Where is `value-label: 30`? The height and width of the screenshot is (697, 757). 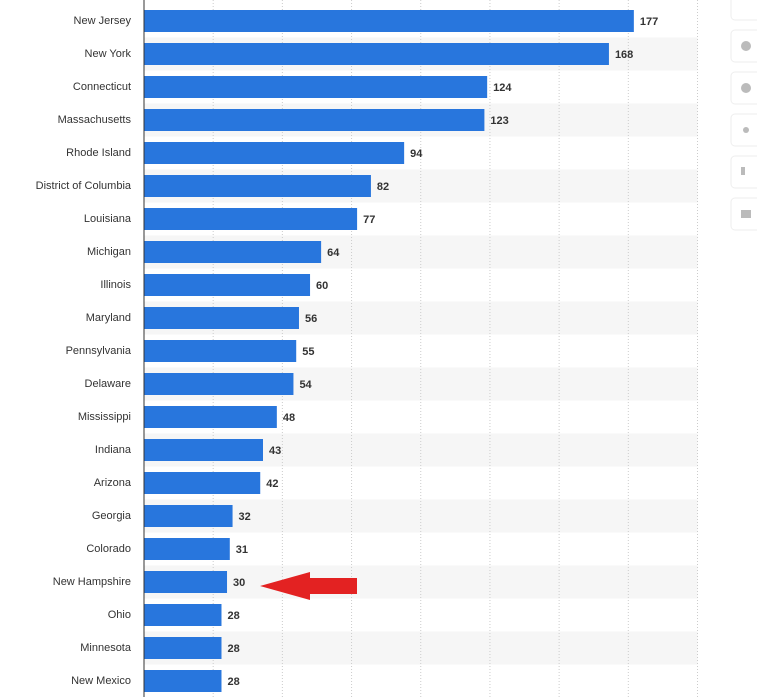 value-label: 30 is located at coordinates (239, 583).